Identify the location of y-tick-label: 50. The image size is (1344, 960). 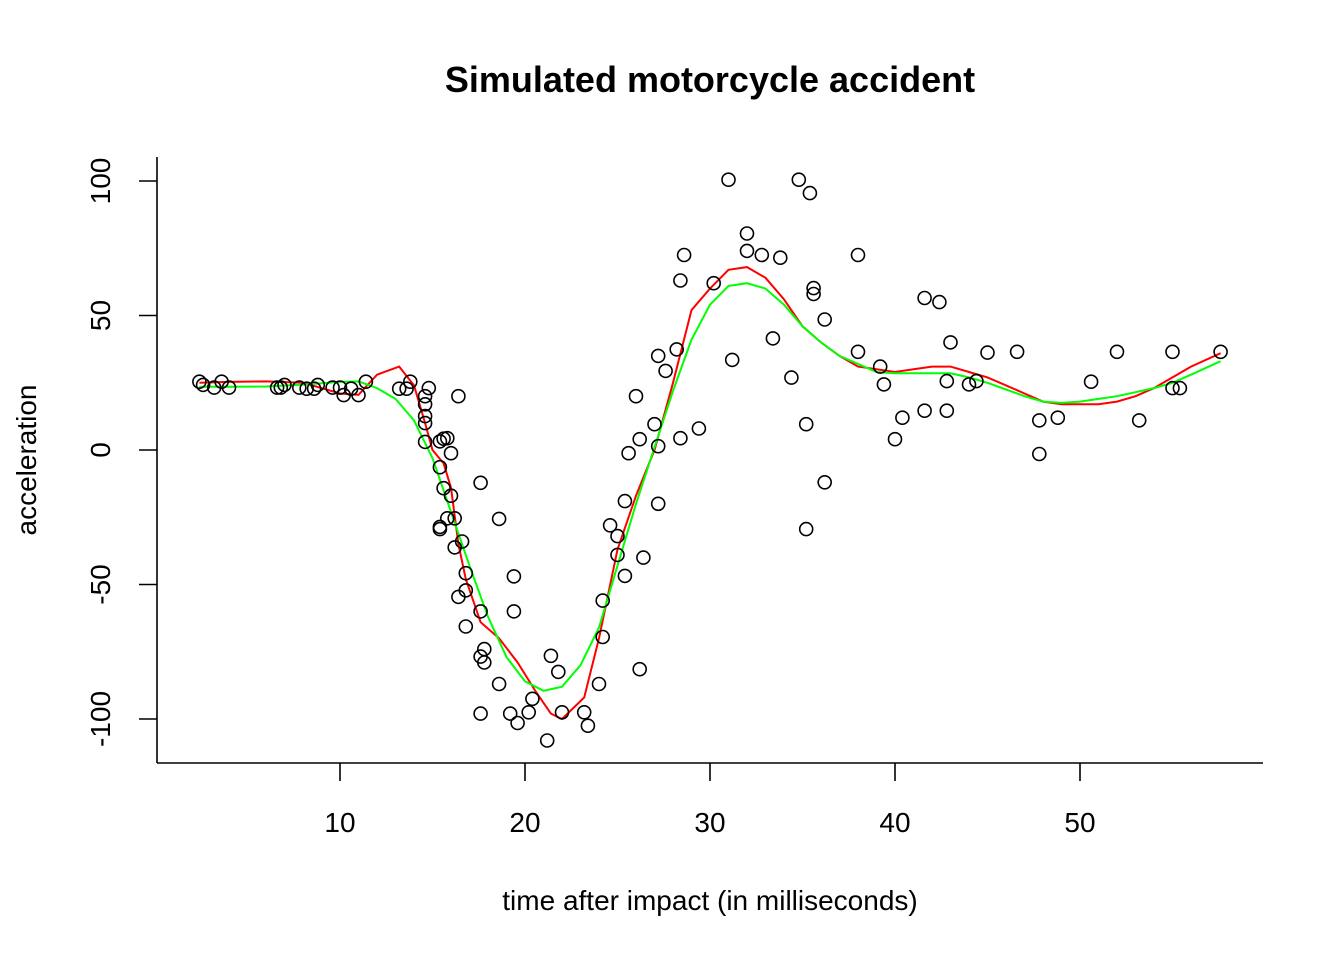
(100, 315).